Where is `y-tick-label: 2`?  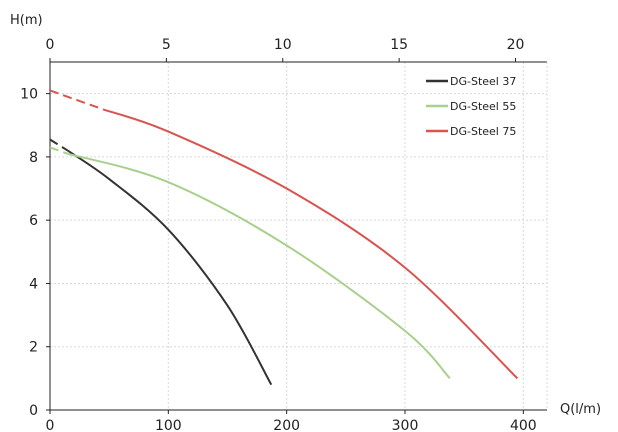 y-tick-label: 2 is located at coordinates (33, 348).